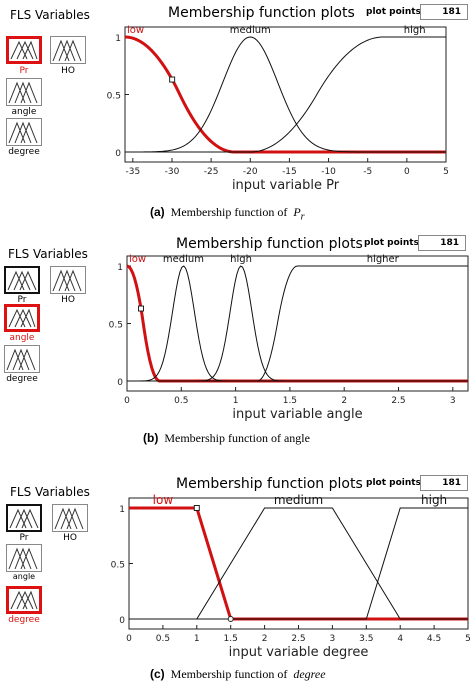  Describe the element at coordinates (286, 185) in the screenshot. I see `x-axis-label: input variable Pr` at that location.